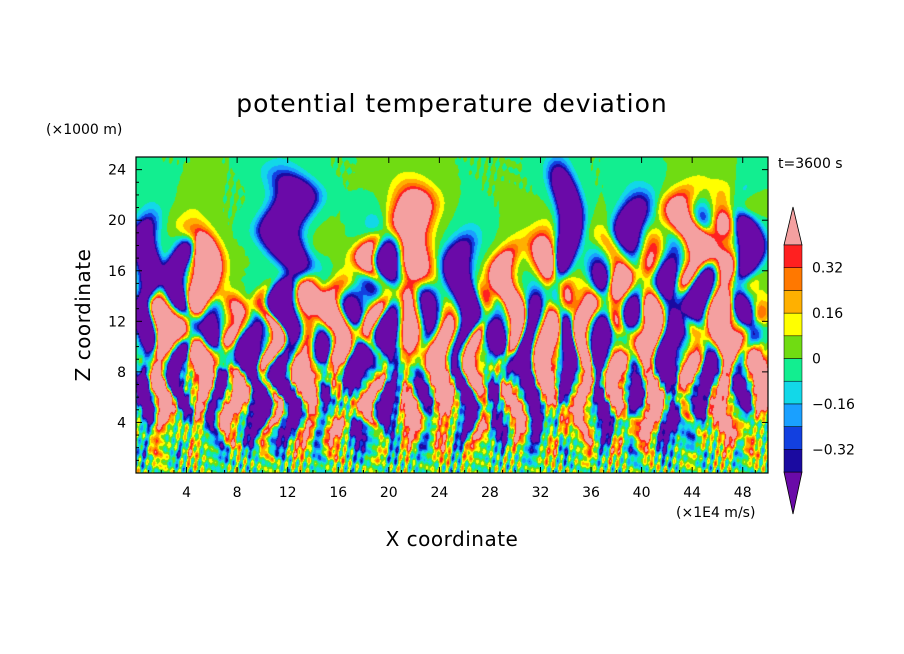 The height and width of the screenshot is (654, 904). What do you see at coordinates (490, 493) in the screenshot?
I see `x-tick-label: 28` at bounding box center [490, 493].